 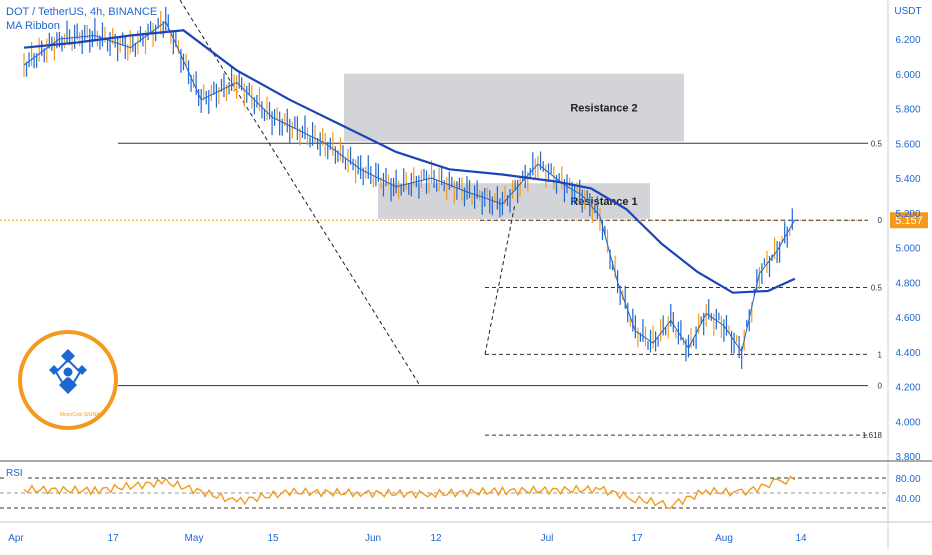 I want to click on current-price-value: 5.157, so click(x=909, y=221).